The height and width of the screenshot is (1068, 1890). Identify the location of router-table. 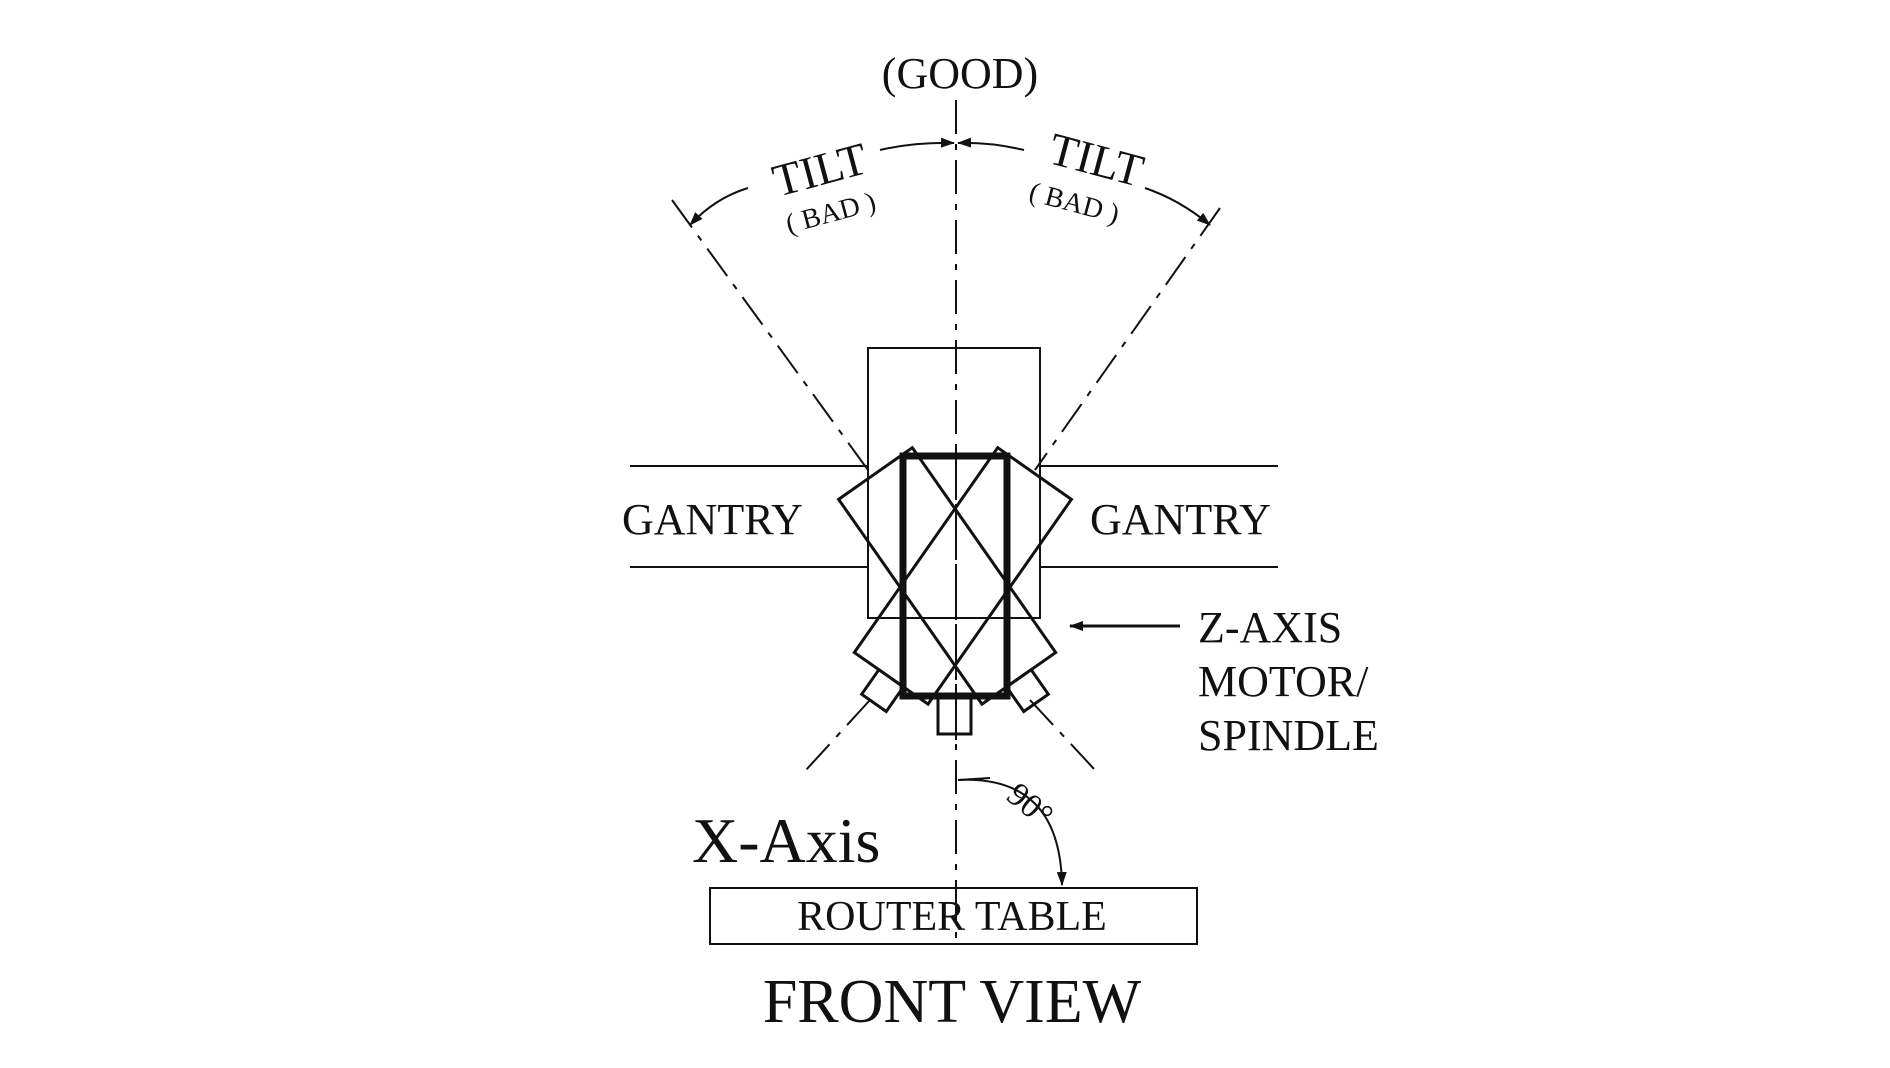
(953, 916).